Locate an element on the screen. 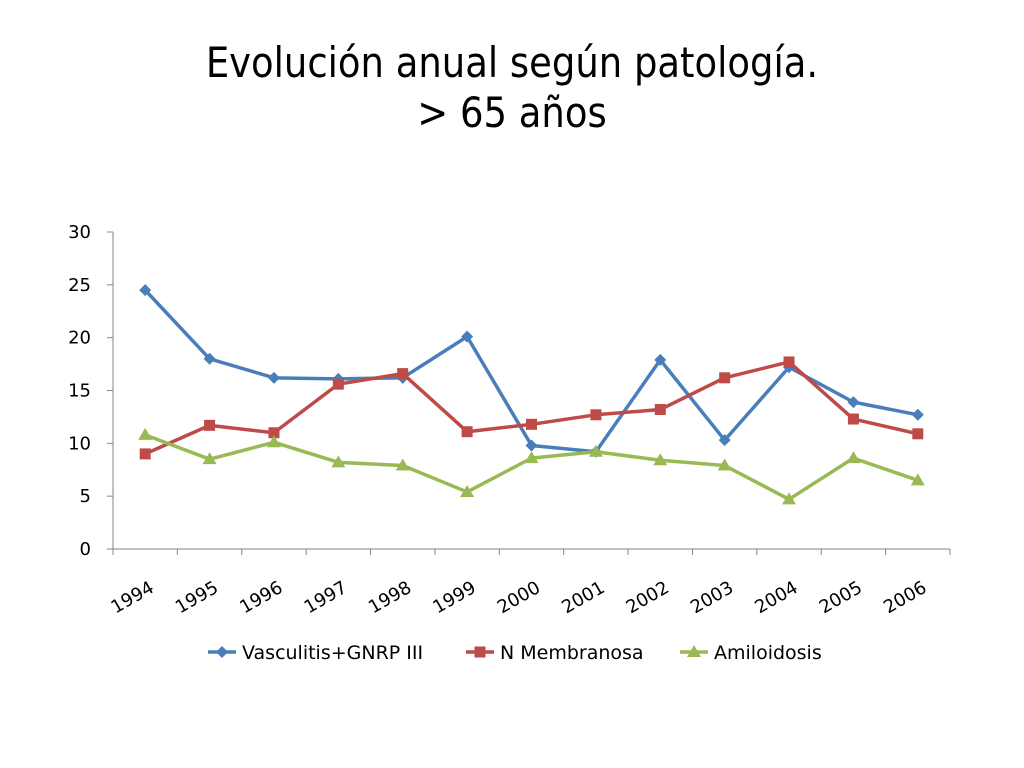  legend-label-3: Amiloidosis is located at coordinates (768, 653).